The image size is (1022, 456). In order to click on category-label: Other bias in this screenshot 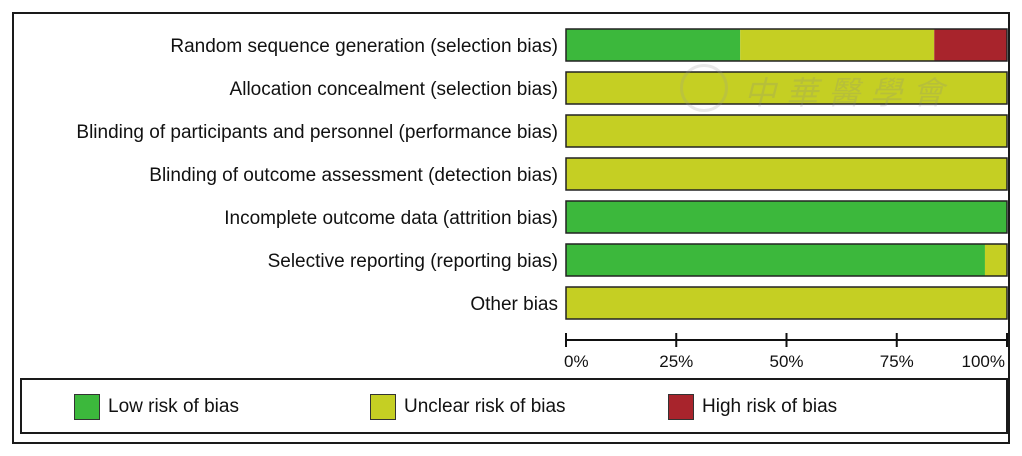, I will do `click(514, 304)`.